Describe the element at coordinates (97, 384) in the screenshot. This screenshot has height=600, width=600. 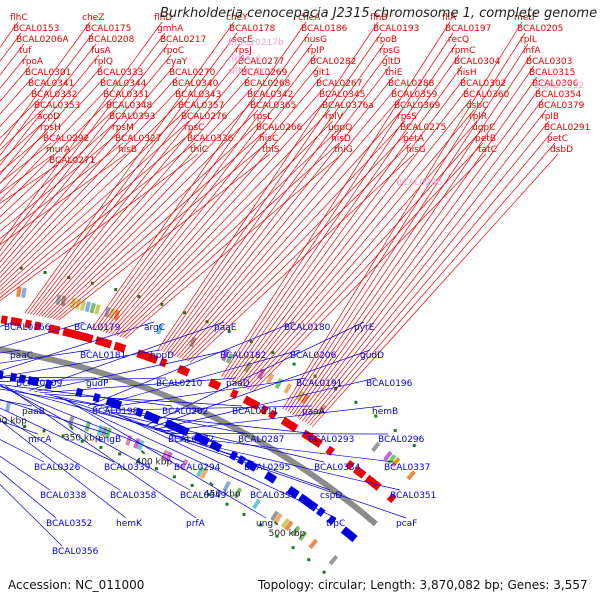
I see `reverse-gene-label: gudP` at that location.